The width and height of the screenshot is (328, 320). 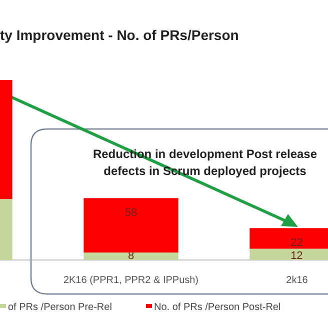 I want to click on chart-title: ty Improvement - No. of PRs/Person, so click(x=119, y=35).